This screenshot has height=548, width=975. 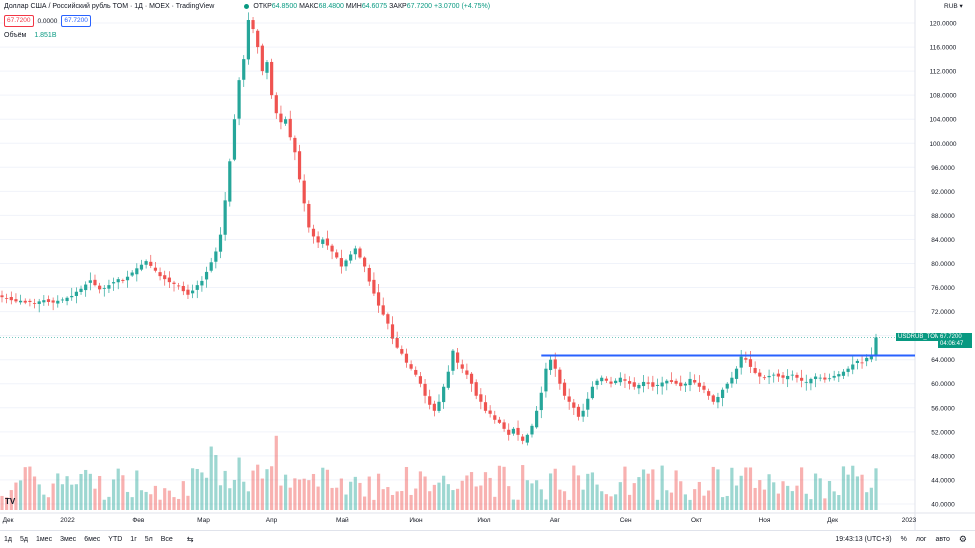 What do you see at coordinates (8, 539) in the screenshot?
I see `timeframe-1d: 1д` at bounding box center [8, 539].